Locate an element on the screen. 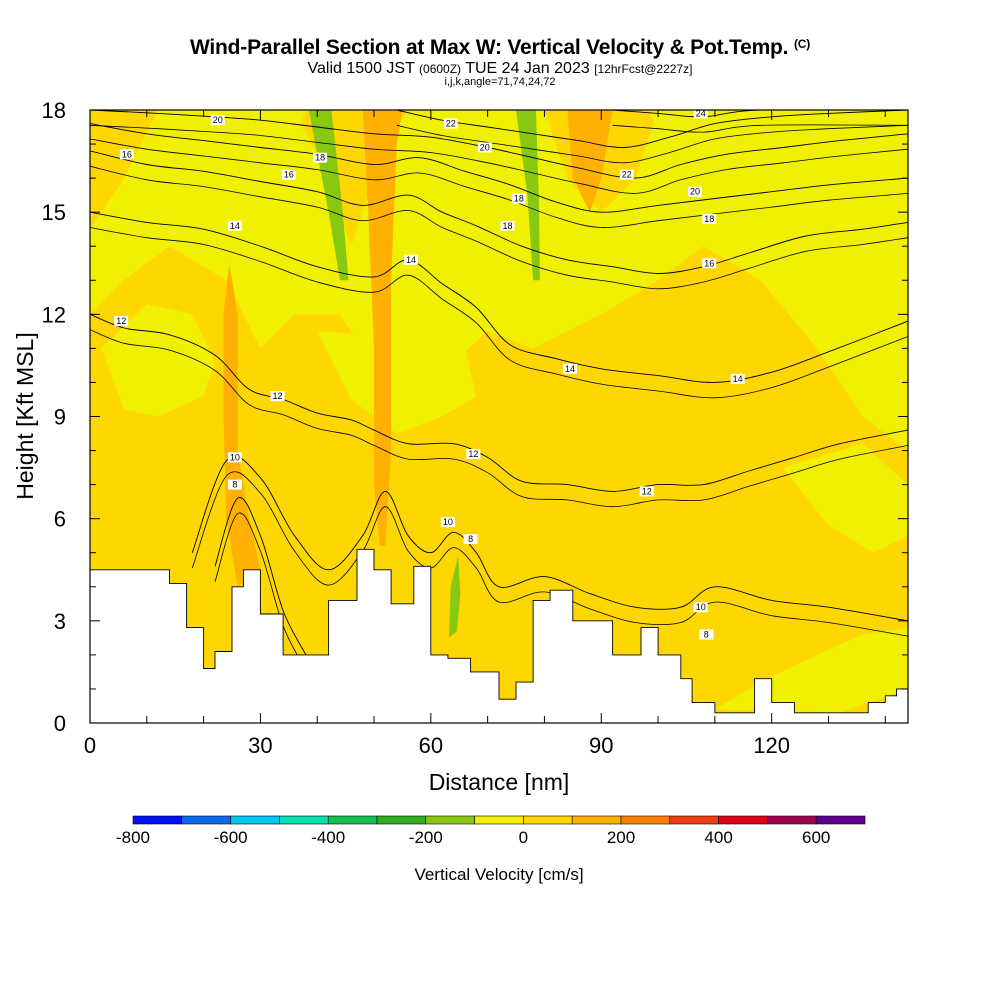  colorbar-tick-label: 400 is located at coordinates (718, 837).